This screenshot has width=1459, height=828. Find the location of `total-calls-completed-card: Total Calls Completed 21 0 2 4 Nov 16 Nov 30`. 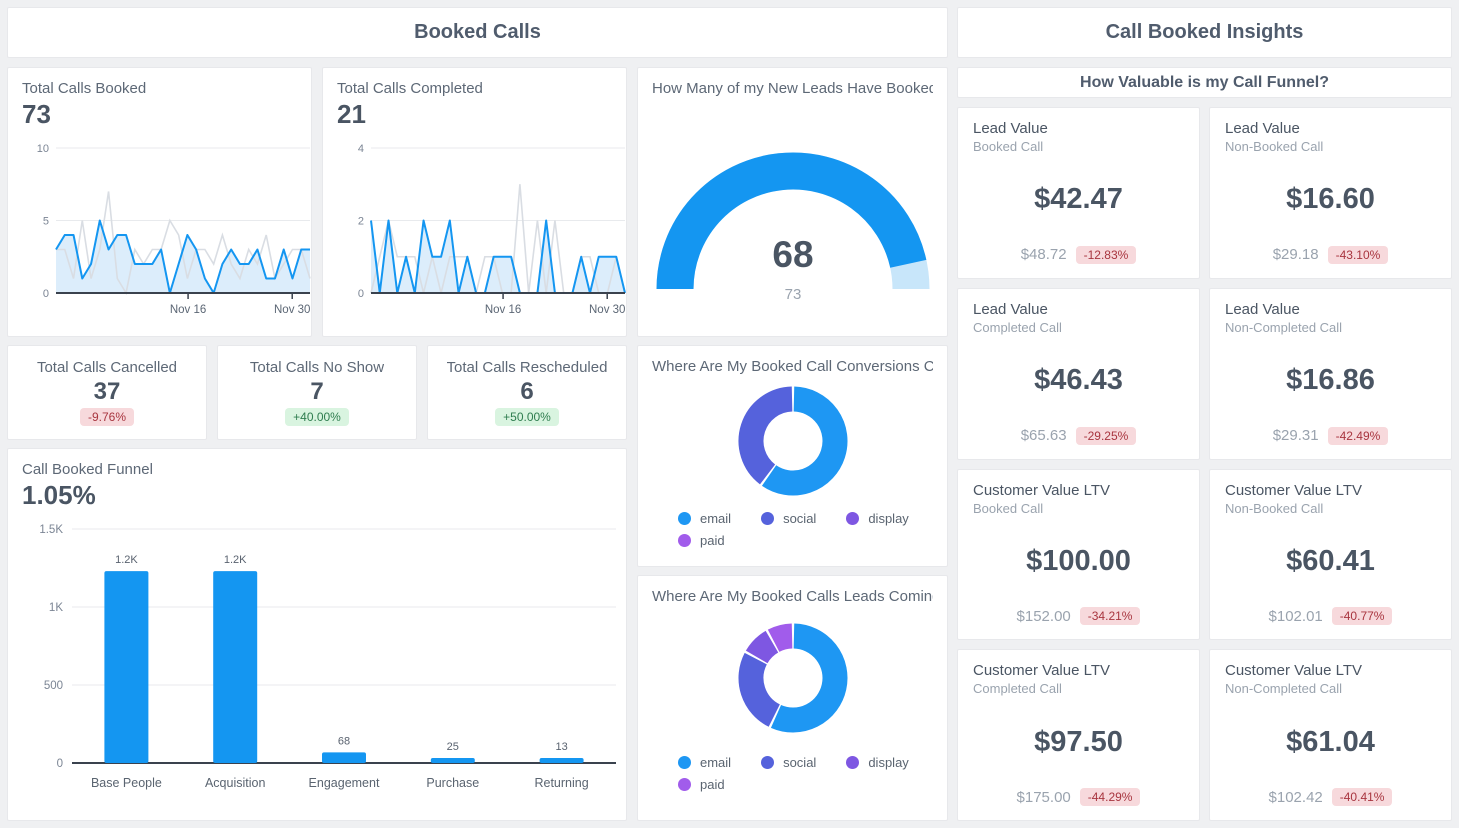

total-calls-completed-card: Total Calls Completed 21 0 2 4 Nov 16 Nov 30 is located at coordinates (474, 202).